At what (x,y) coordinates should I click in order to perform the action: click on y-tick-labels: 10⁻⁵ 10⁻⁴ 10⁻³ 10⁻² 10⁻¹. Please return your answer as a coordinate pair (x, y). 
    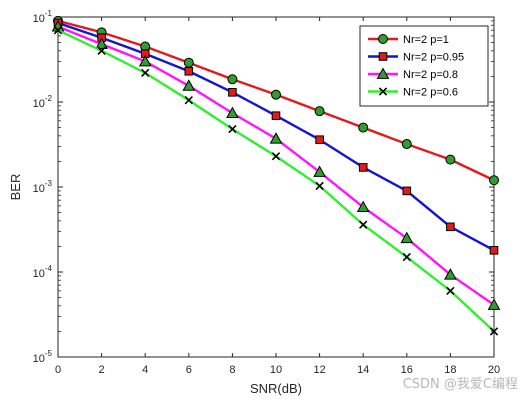
    Looking at the image, I should click on (43, 187).